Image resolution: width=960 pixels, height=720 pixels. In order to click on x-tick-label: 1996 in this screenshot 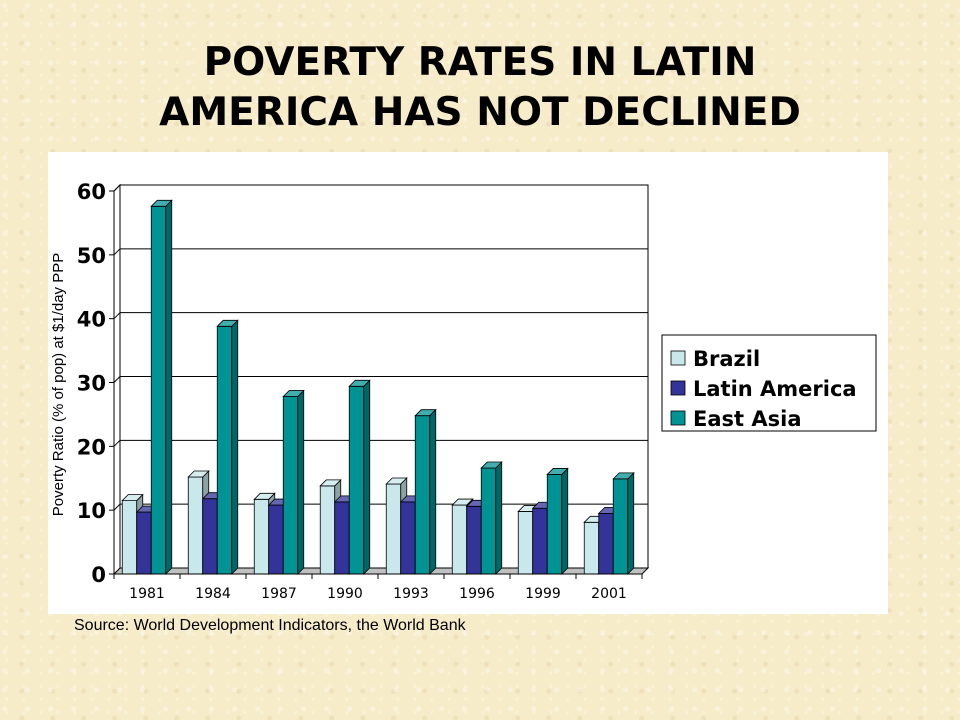, I will do `click(477, 594)`.